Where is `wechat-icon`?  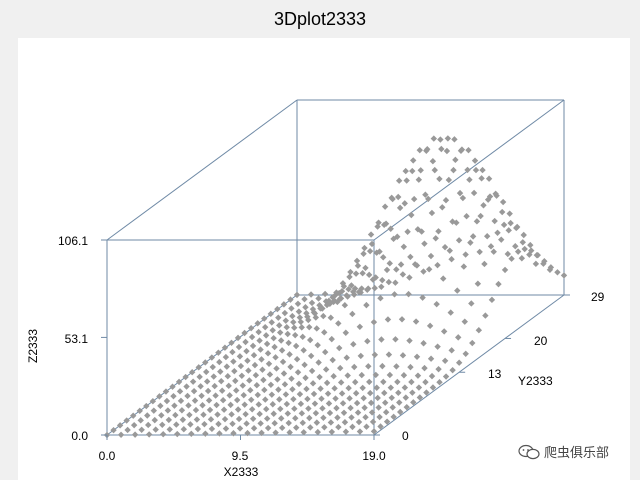 wechat-icon is located at coordinates (529, 451).